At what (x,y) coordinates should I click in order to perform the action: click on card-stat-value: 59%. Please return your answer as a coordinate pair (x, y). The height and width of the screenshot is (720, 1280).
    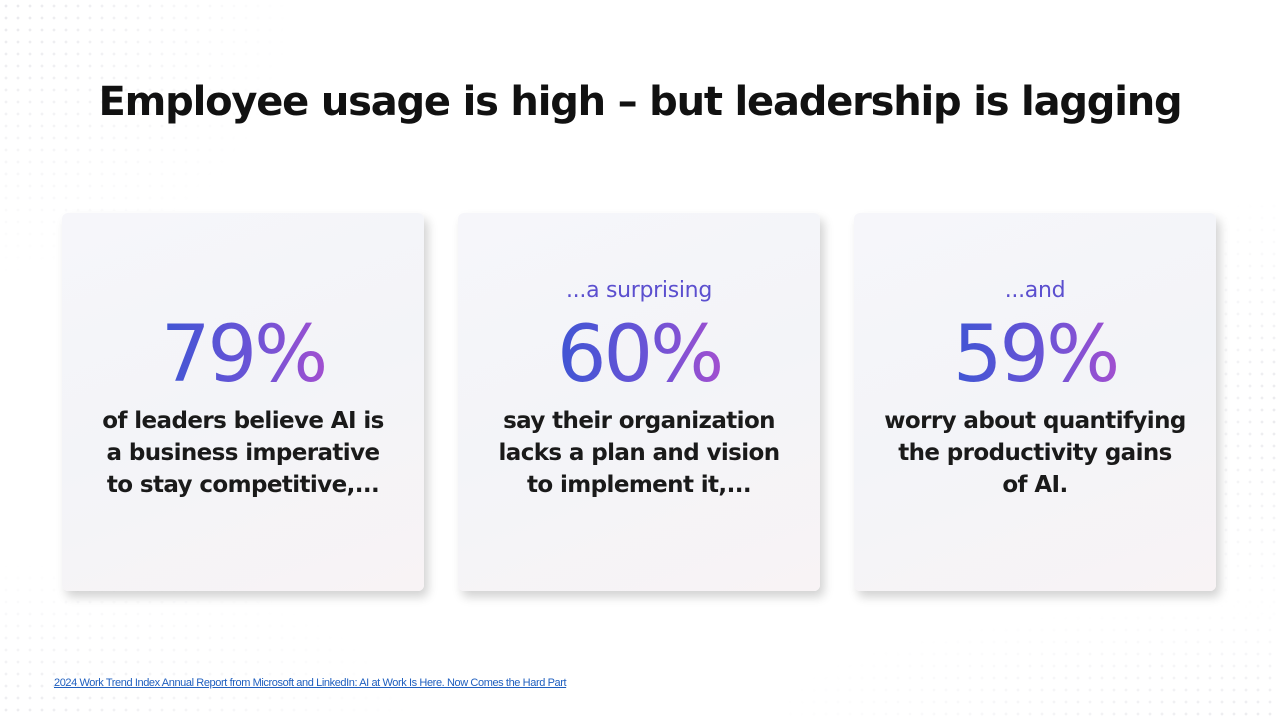
    Looking at the image, I should click on (1035, 355).